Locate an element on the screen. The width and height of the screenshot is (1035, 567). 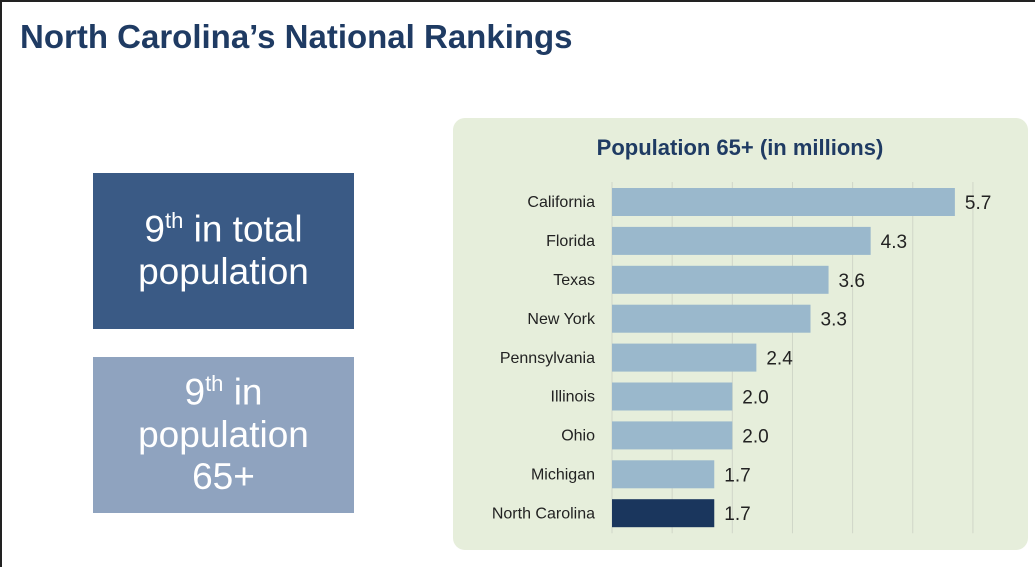
y-tick-label: Pennsylvania is located at coordinates (547, 358).